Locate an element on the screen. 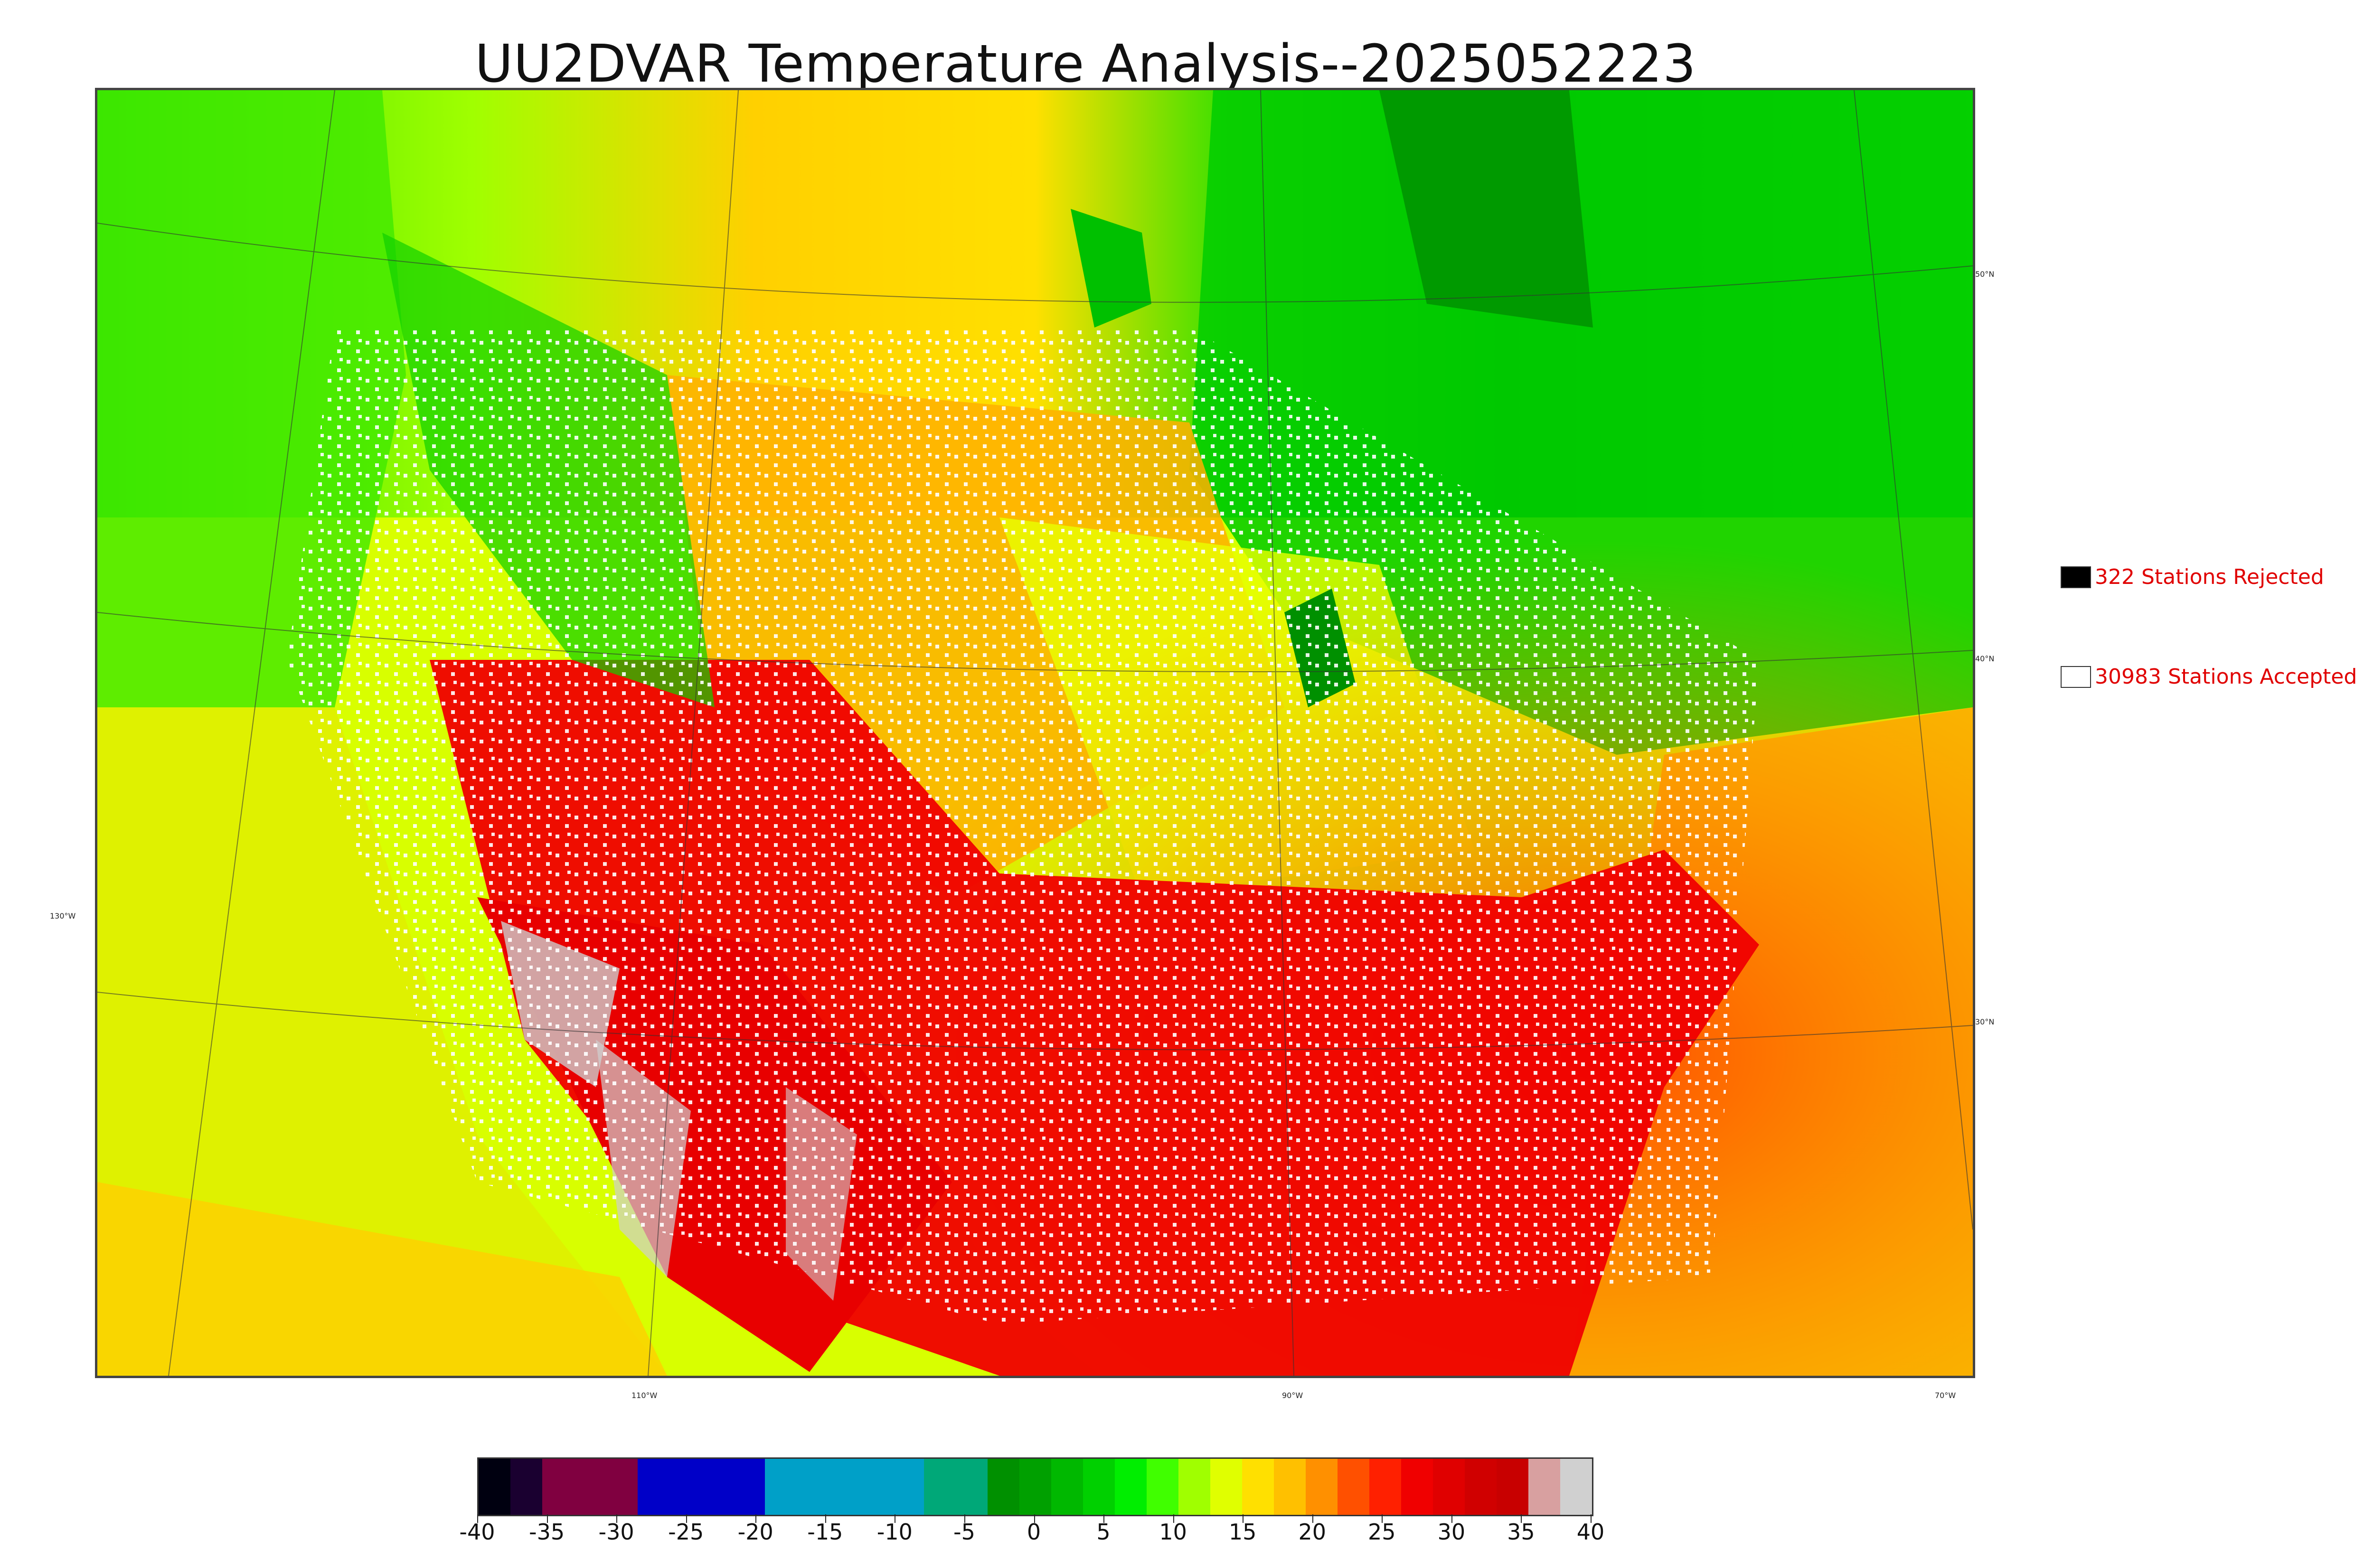 This screenshot has height=1568, width=2374. lat-label-40n: 40°N is located at coordinates (1985, 658).